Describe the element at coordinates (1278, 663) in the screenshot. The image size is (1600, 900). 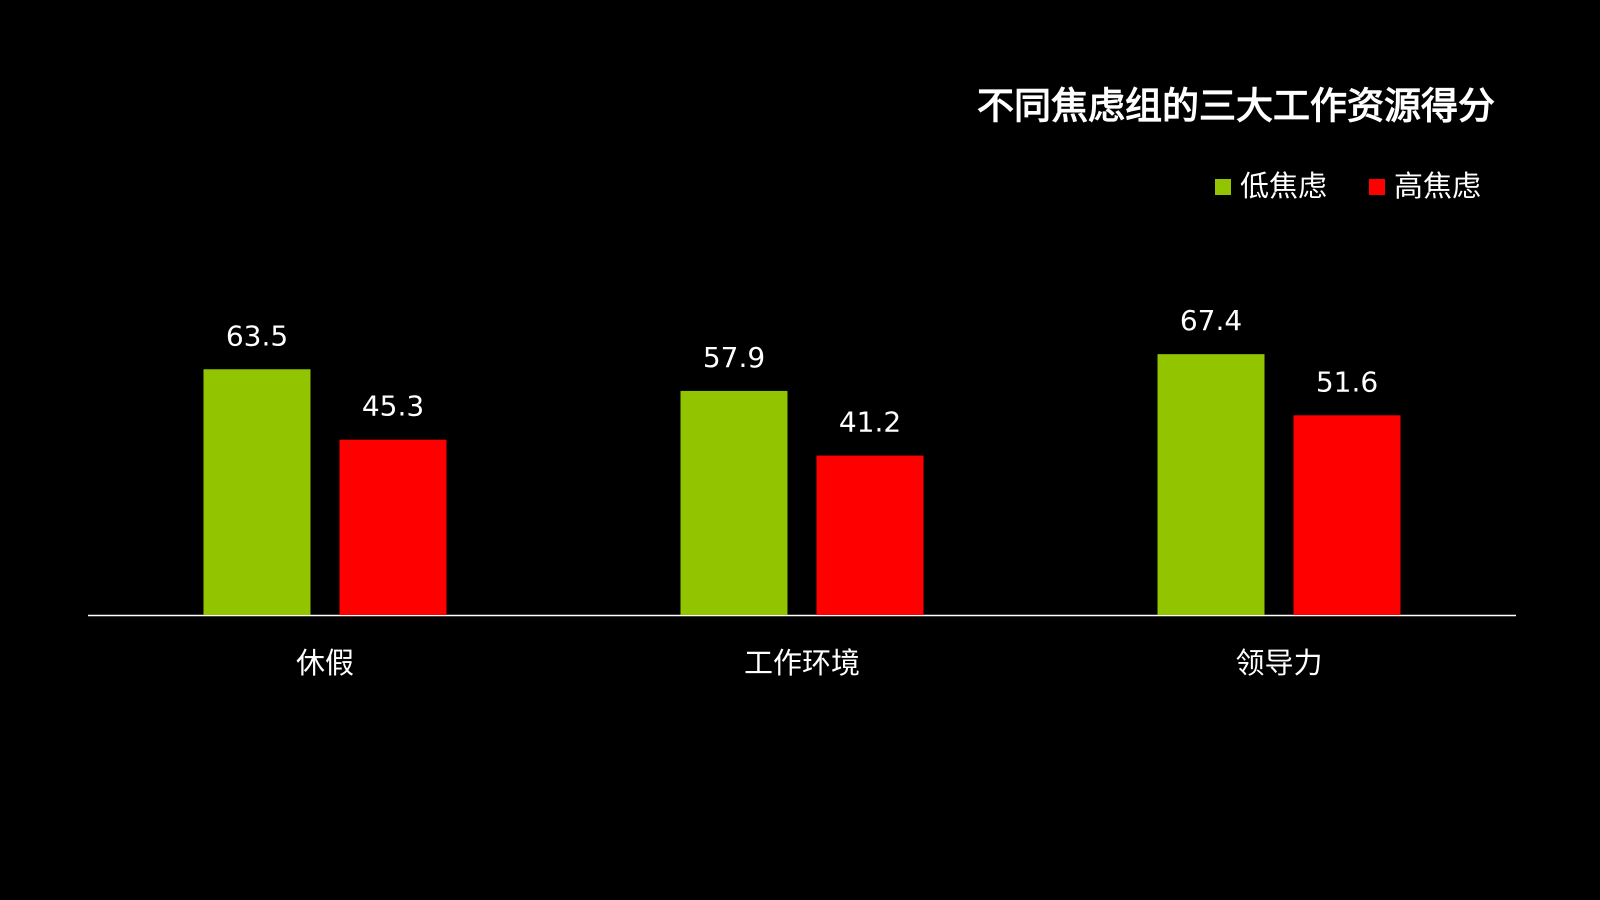
I see `x-tick-label: 领导力` at that location.